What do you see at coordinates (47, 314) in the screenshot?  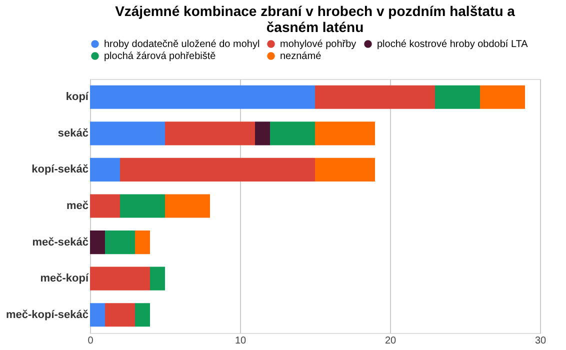 I see `y-tick-label: meč-kopí-sekáč` at bounding box center [47, 314].